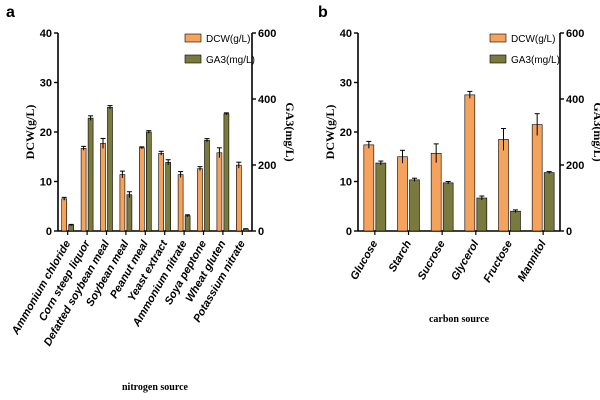  Describe the element at coordinates (346, 34) in the screenshot. I see `panel-b-left-tick-label: 40` at that location.